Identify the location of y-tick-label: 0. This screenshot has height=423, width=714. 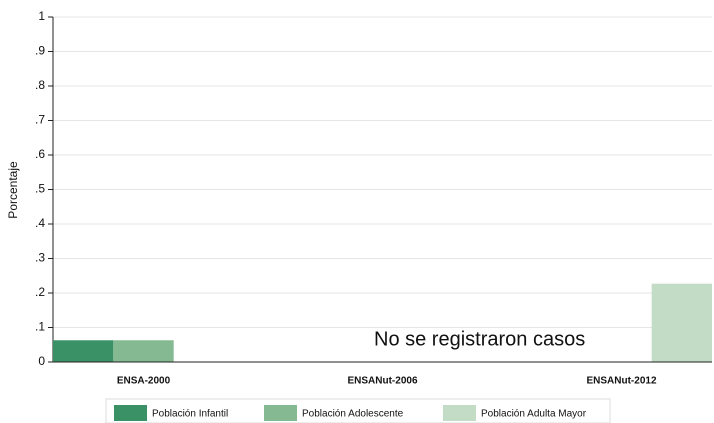
(41, 361).